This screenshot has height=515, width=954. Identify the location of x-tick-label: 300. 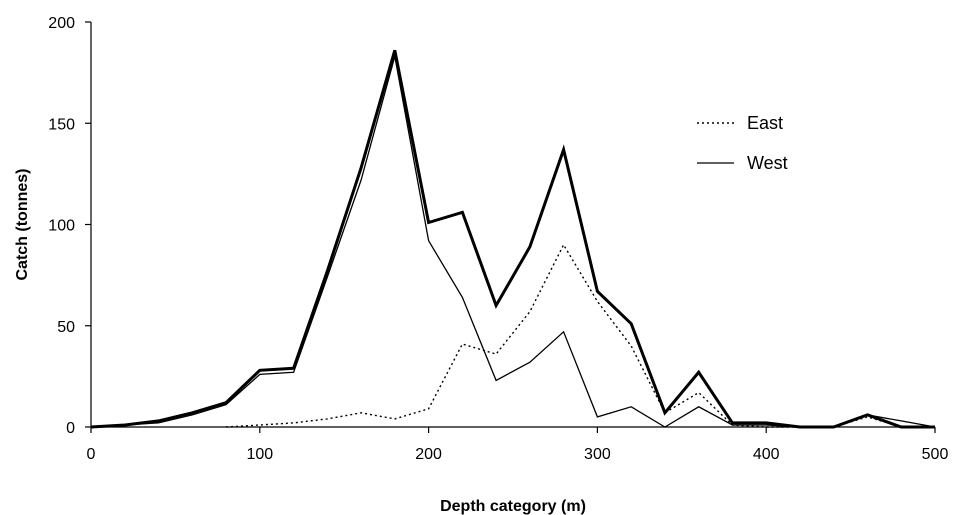
(597, 454).